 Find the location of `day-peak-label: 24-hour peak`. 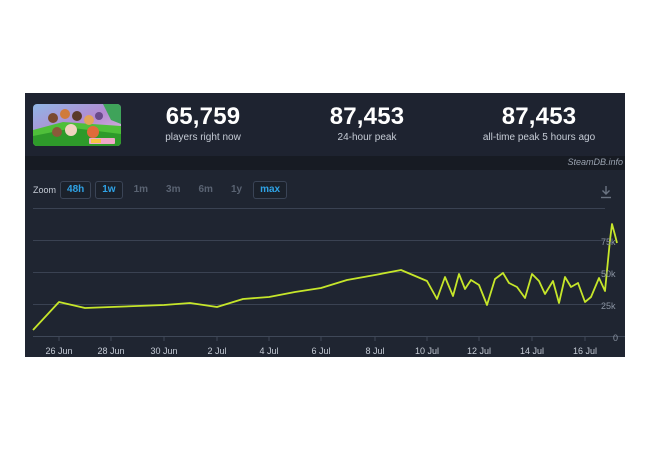

day-peak-label: 24-hour peak is located at coordinates (367, 137).